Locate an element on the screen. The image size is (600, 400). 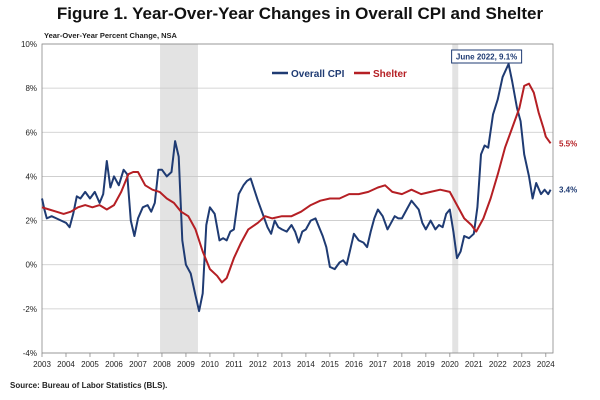
x-tick-label: 2008 is located at coordinates (162, 364).